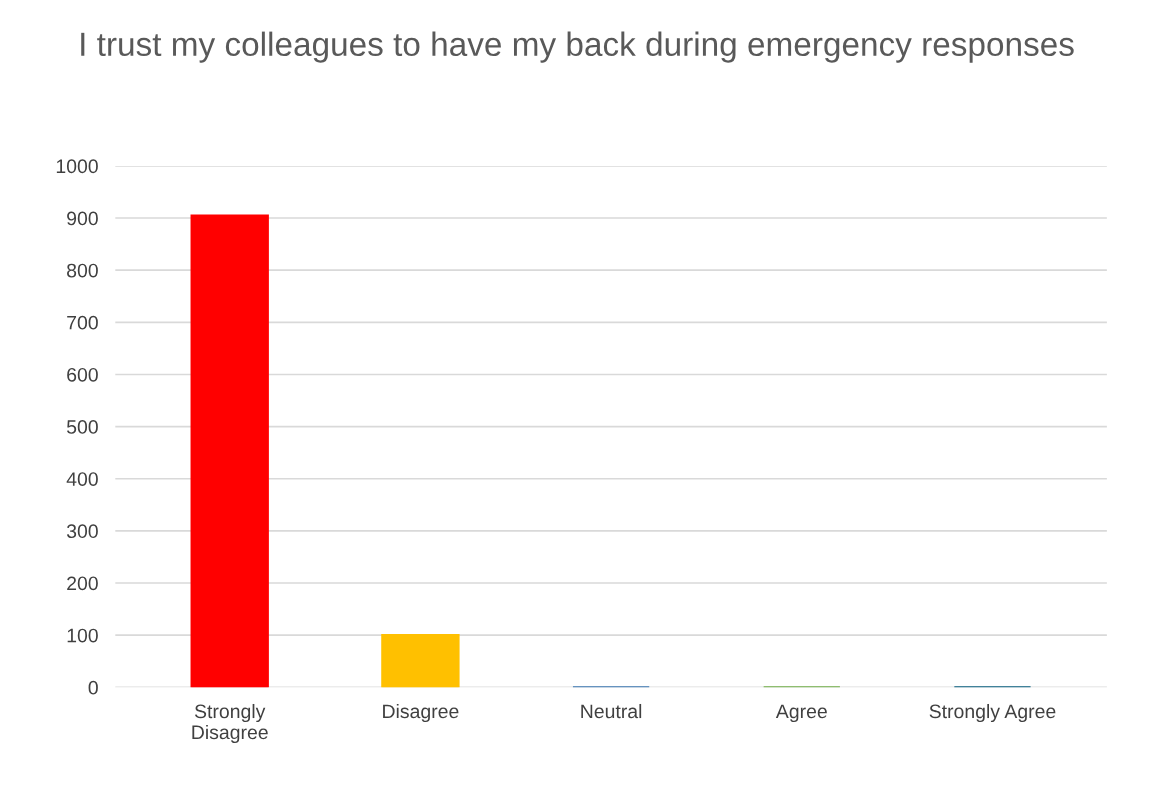 The image size is (1153, 790). What do you see at coordinates (421, 713) in the screenshot?
I see `x-tick-label: Disagree` at bounding box center [421, 713].